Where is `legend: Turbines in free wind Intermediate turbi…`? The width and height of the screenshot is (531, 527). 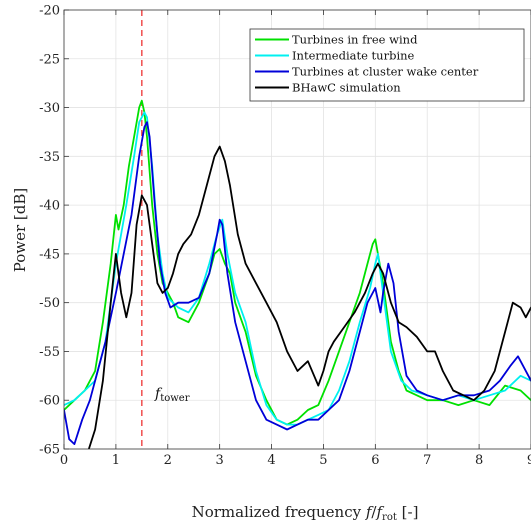 legend: Turbines in free wind Intermediate turbi… is located at coordinates (387, 65).